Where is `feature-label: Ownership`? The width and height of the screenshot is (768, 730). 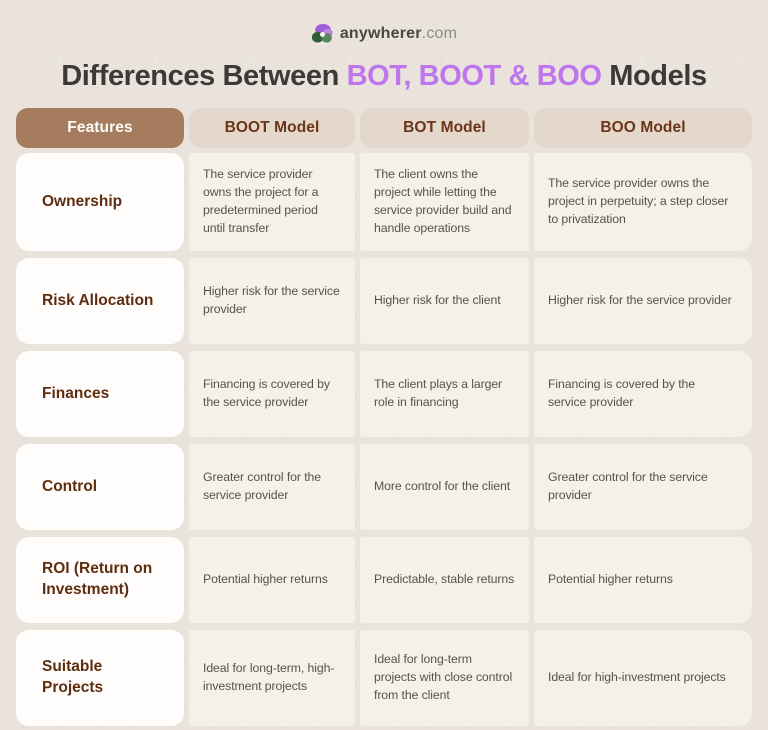
feature-label: Ownership is located at coordinates (82, 201).